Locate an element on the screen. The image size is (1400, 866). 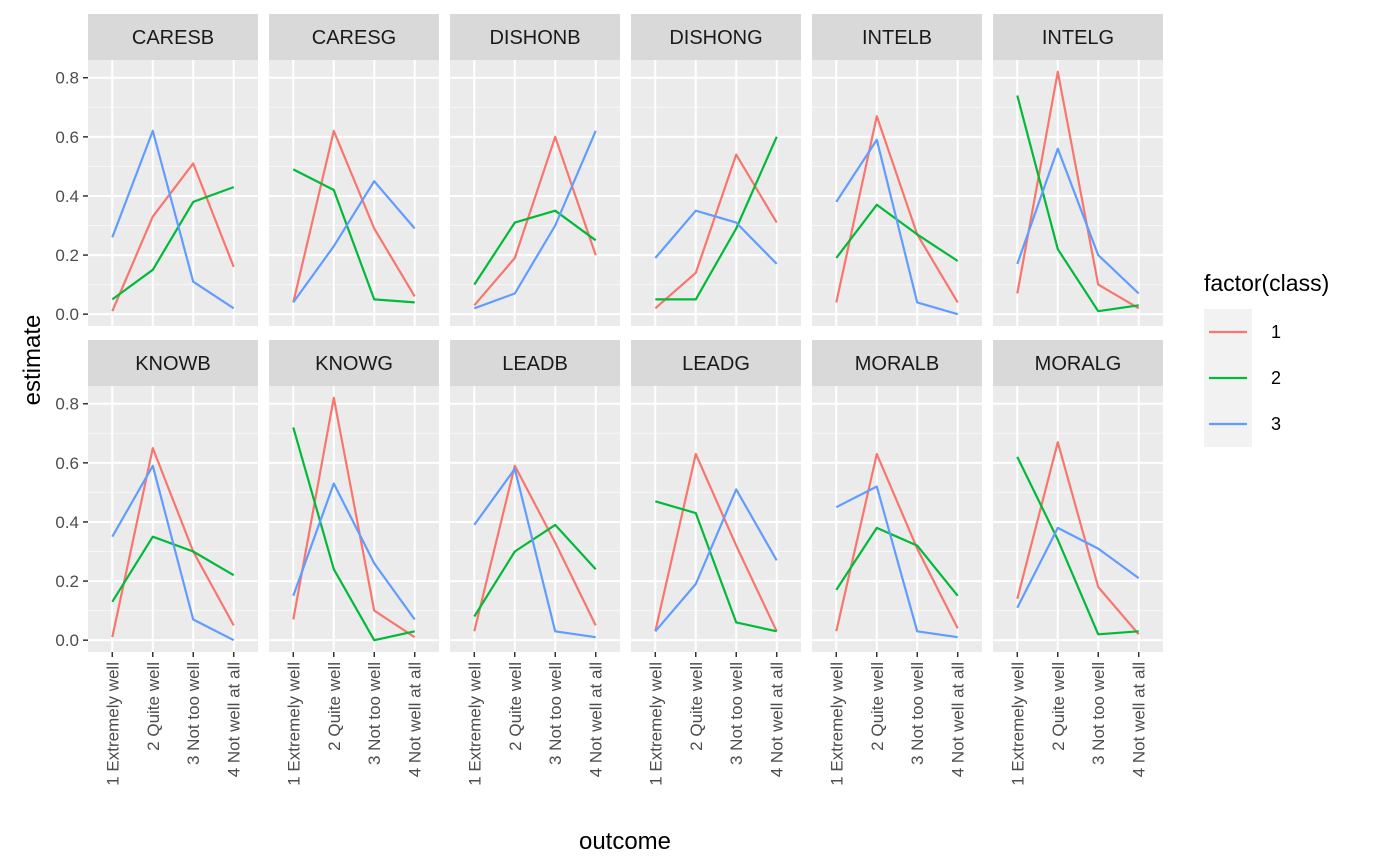
facet-intelg: INTELG is located at coordinates (1078, 170).